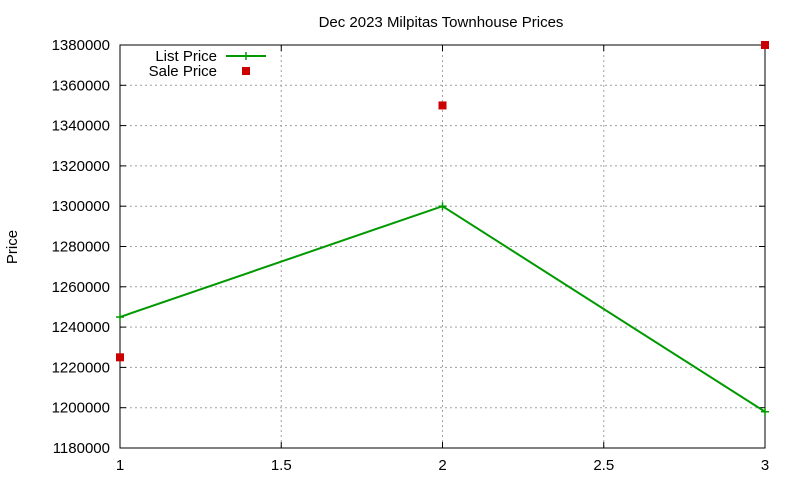 This screenshot has height=485, width=800. Describe the element at coordinates (12, 247) in the screenshot. I see `y-axis-label: Price` at that location.